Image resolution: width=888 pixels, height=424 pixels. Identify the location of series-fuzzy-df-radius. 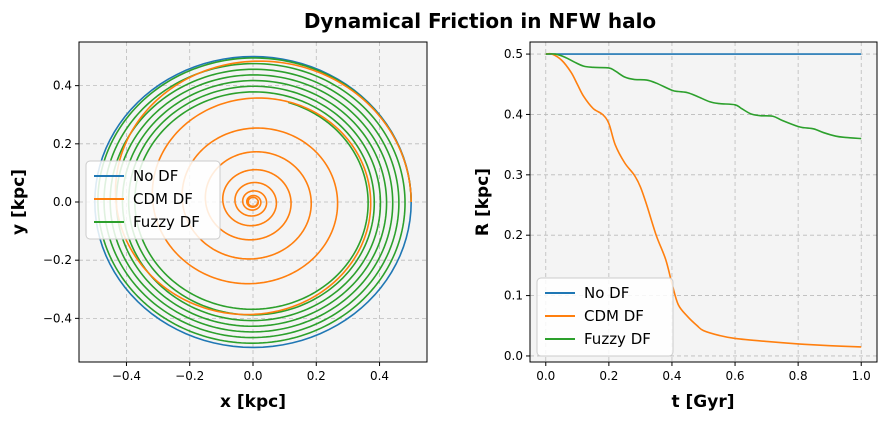
(703, 96).